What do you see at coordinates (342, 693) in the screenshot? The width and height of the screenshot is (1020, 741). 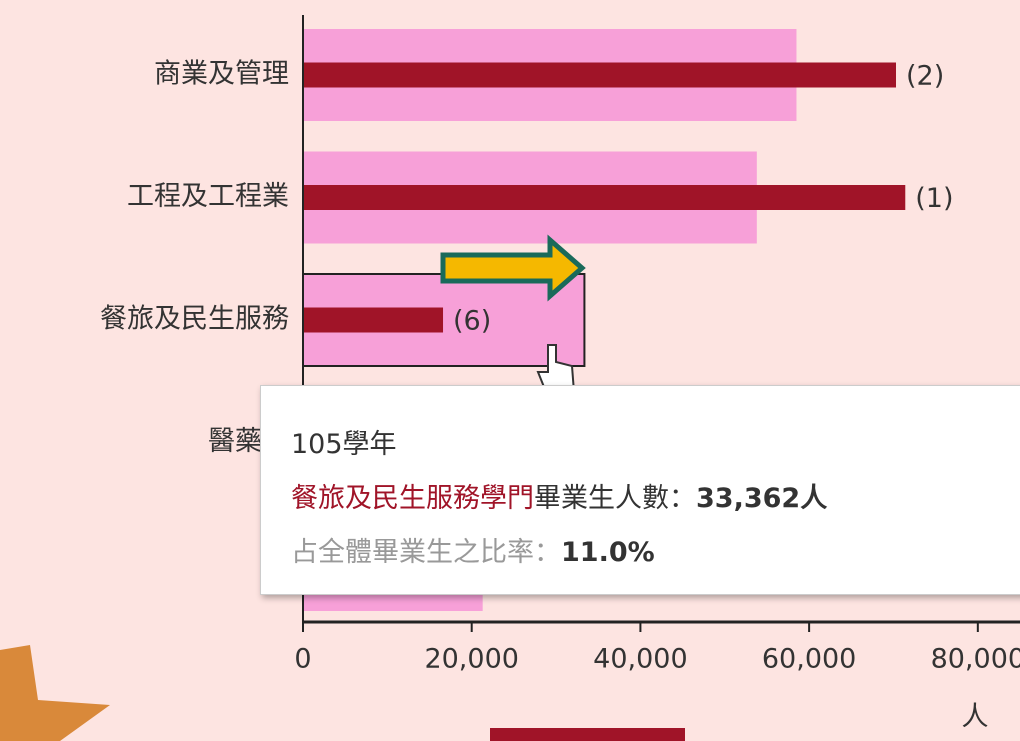 I see `decoration` at bounding box center [342, 693].